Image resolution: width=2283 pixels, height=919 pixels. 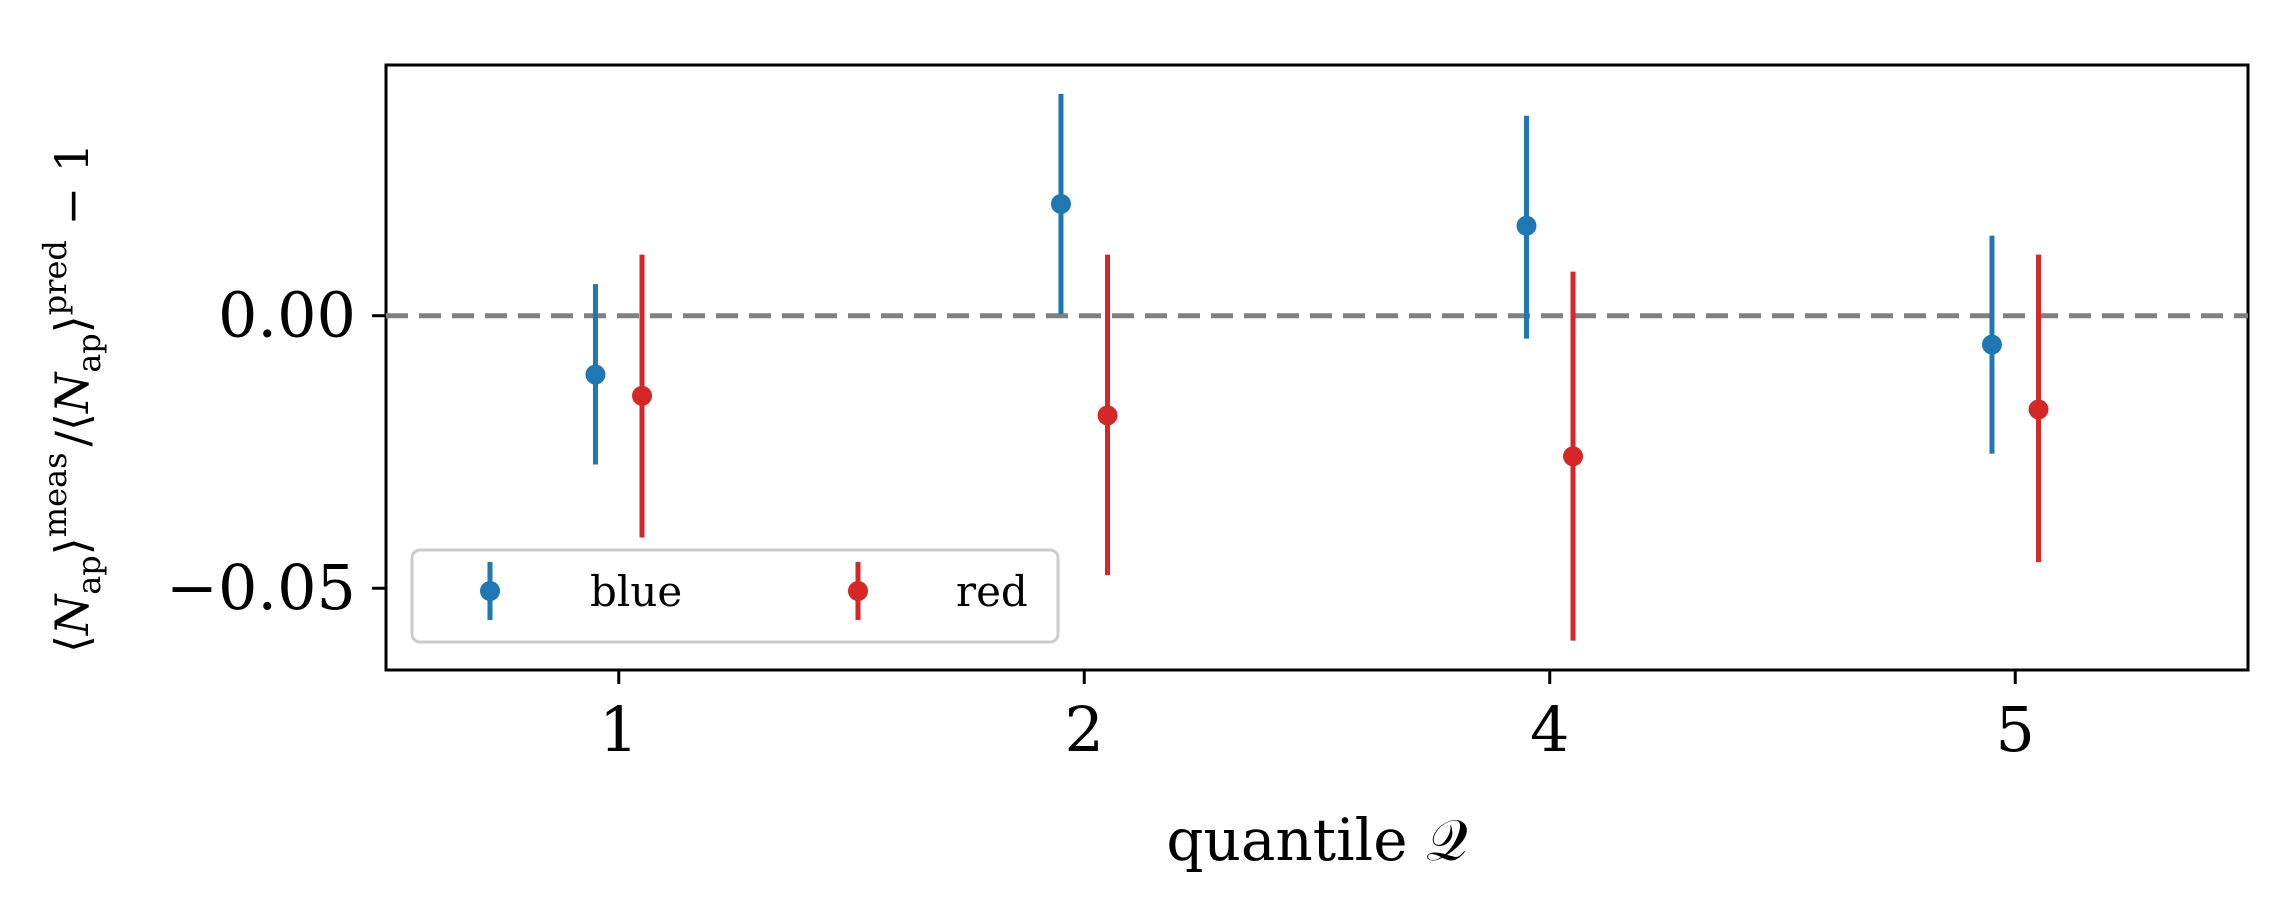 What do you see at coordinates (618, 729) in the screenshot?
I see `x-tick-label: 1` at bounding box center [618, 729].